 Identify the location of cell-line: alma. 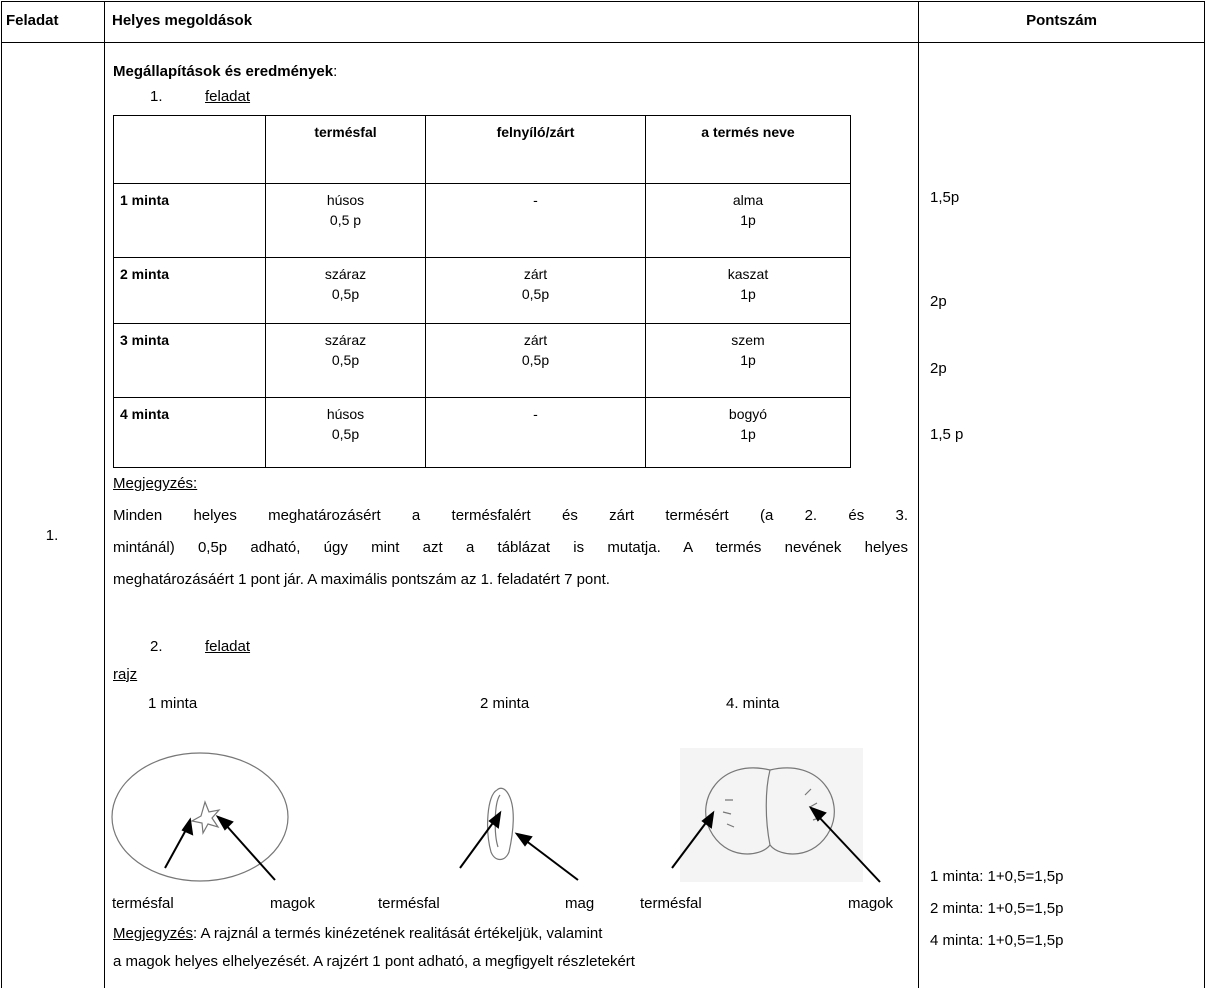
(748, 200).